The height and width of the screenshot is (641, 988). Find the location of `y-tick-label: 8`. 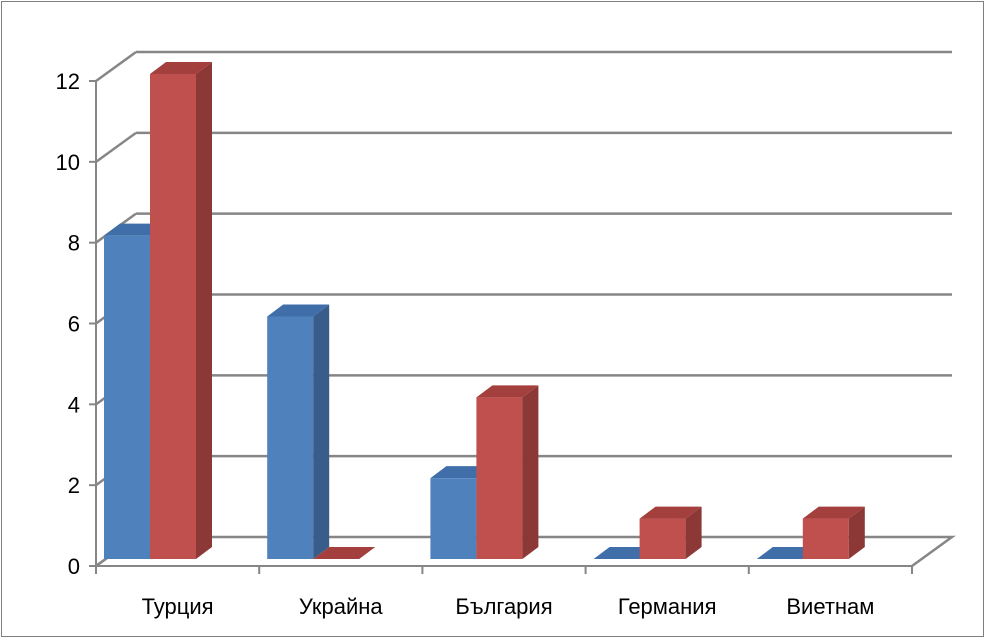

y-tick-label: 8 is located at coordinates (74, 243).